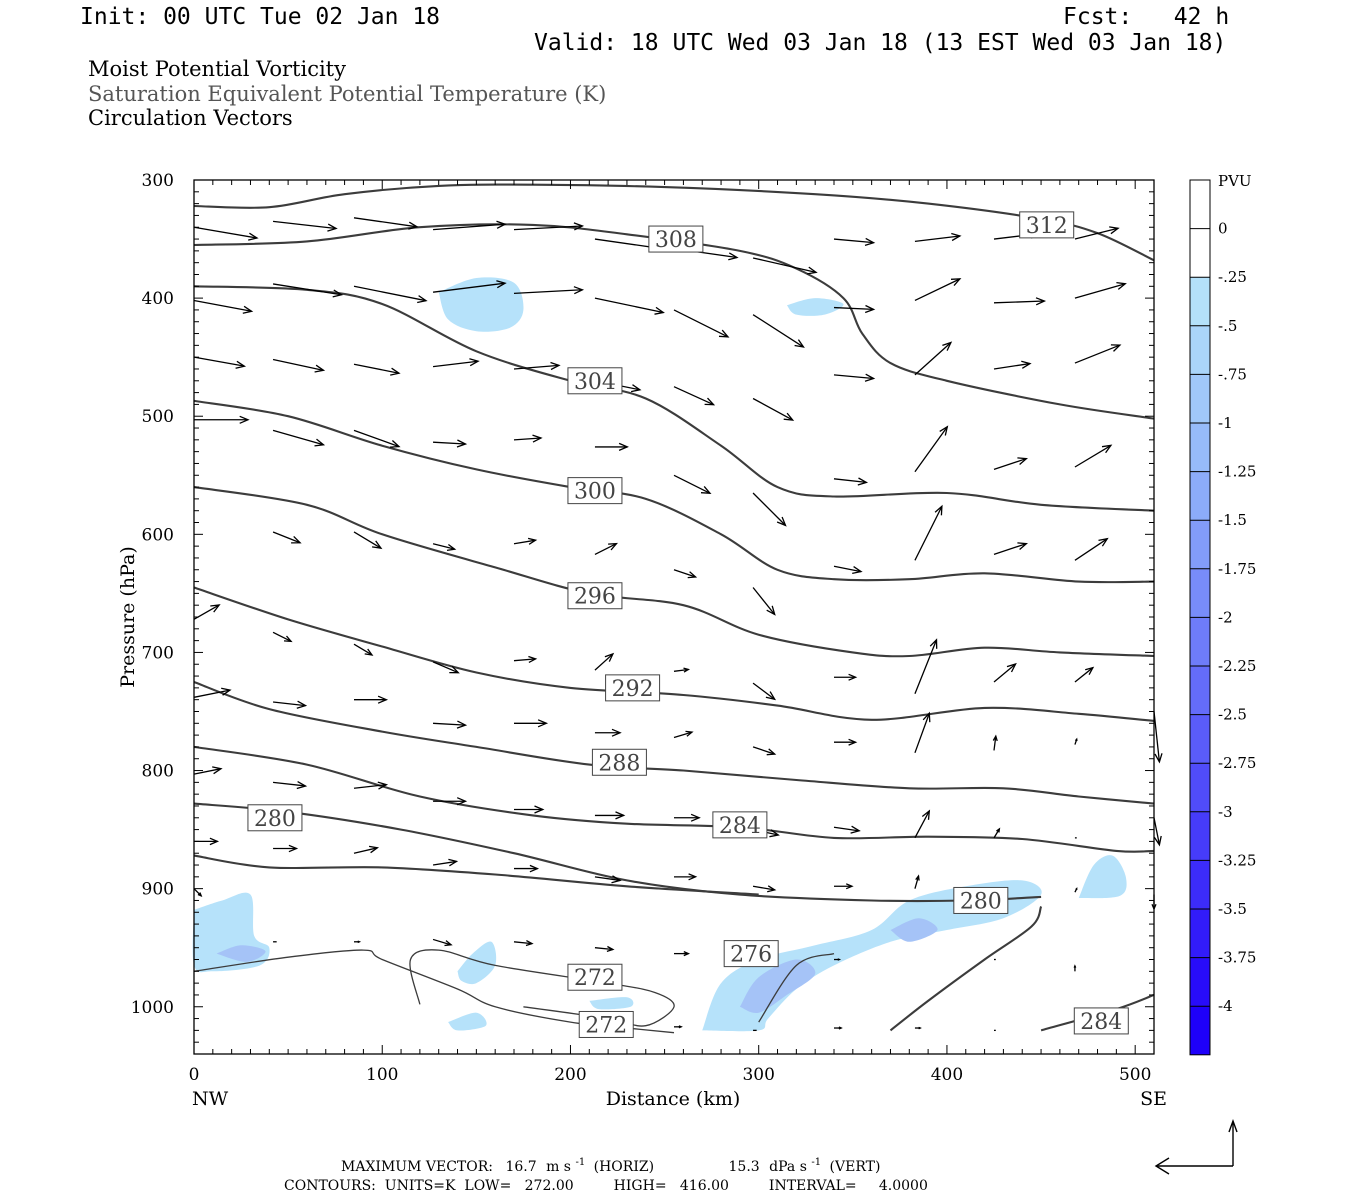 This screenshot has height=1200, width=1350. What do you see at coordinates (217, 69) in the screenshot?
I see `field-title-mpv: Moist Potential Vorticity` at bounding box center [217, 69].